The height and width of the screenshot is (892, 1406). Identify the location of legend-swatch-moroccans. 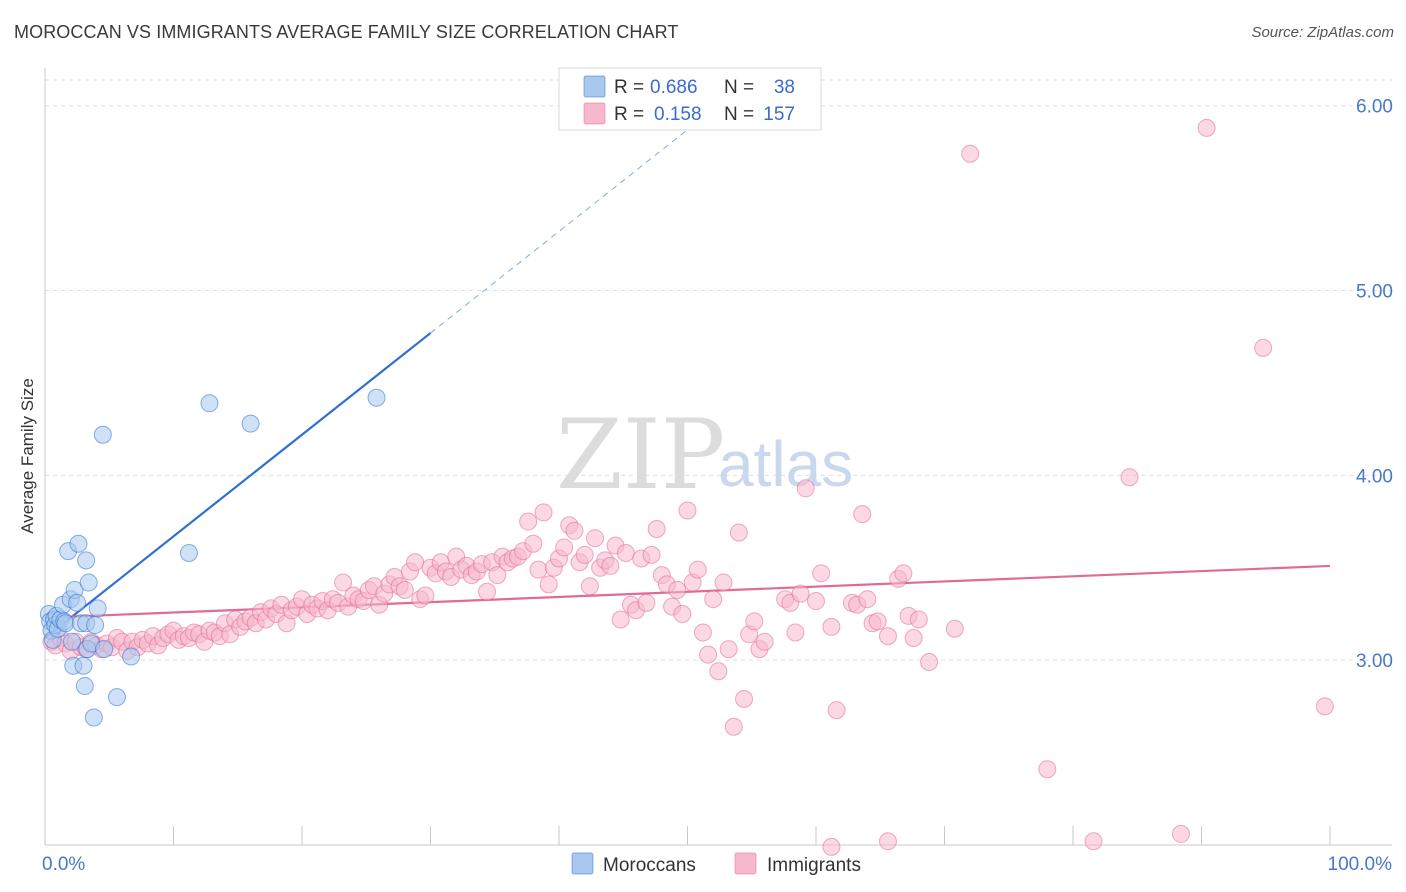
(594, 86).